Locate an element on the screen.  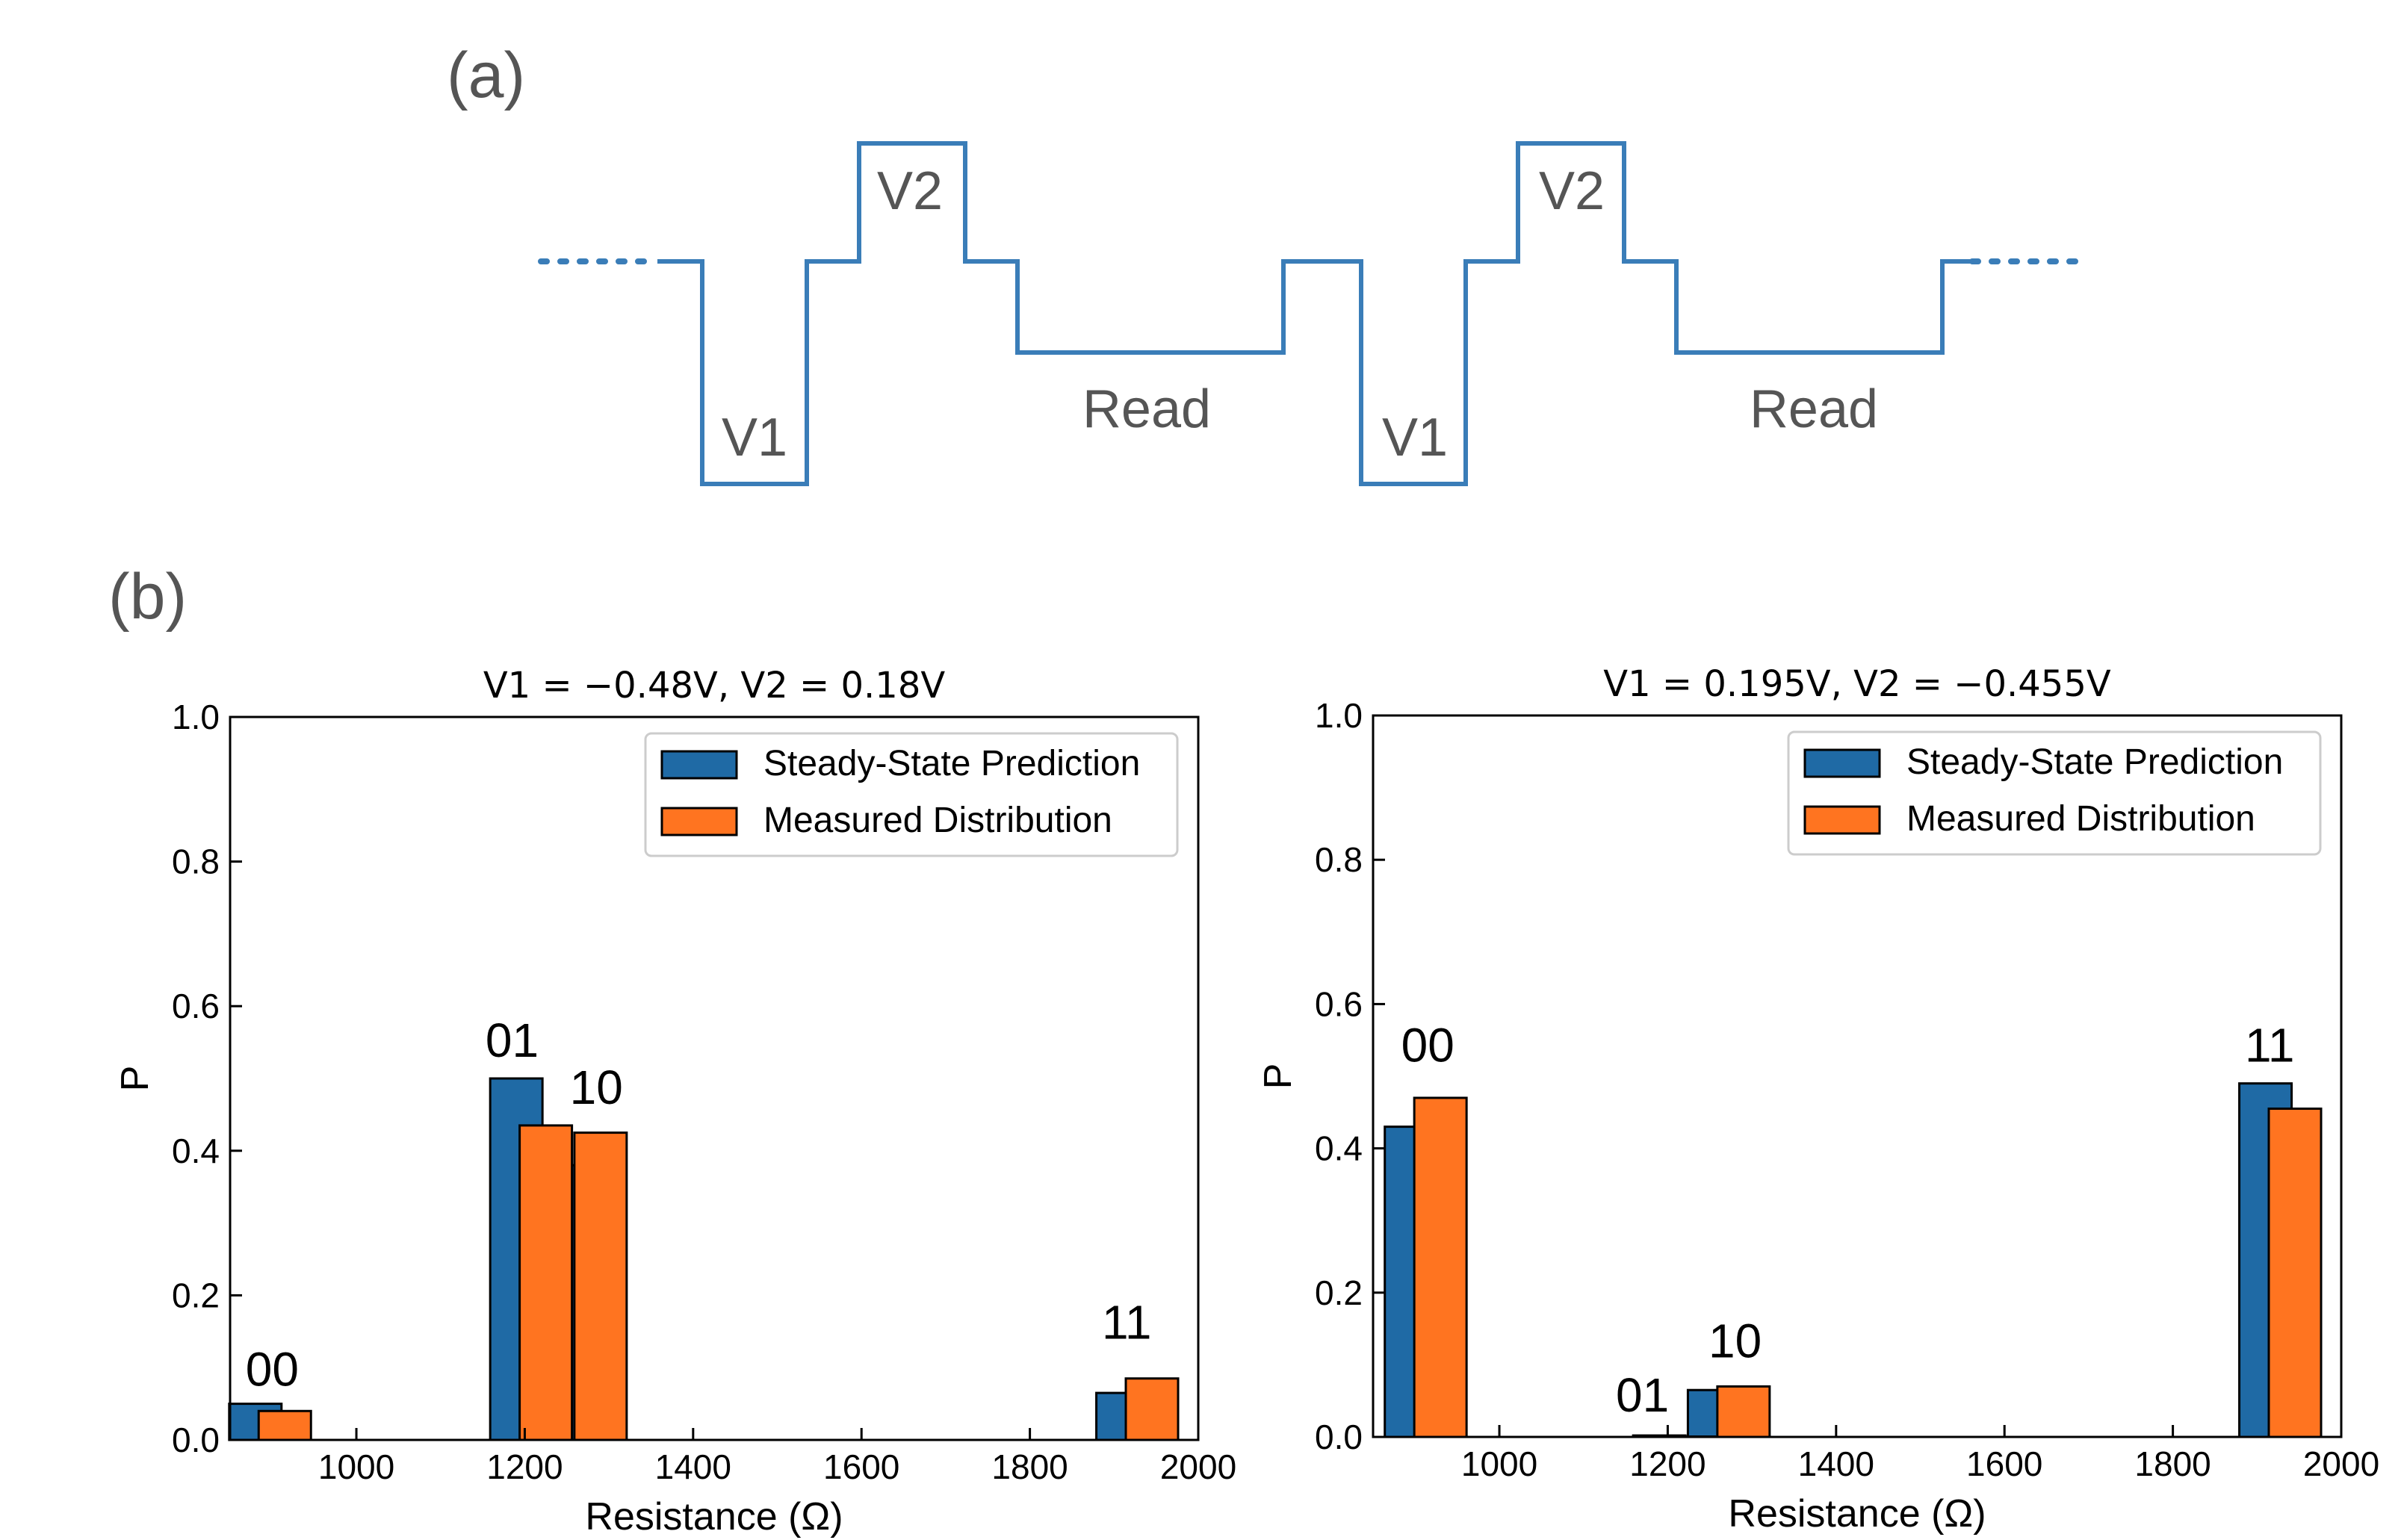
left-legend-label-1: Measured Distribution is located at coordinates (938, 820).